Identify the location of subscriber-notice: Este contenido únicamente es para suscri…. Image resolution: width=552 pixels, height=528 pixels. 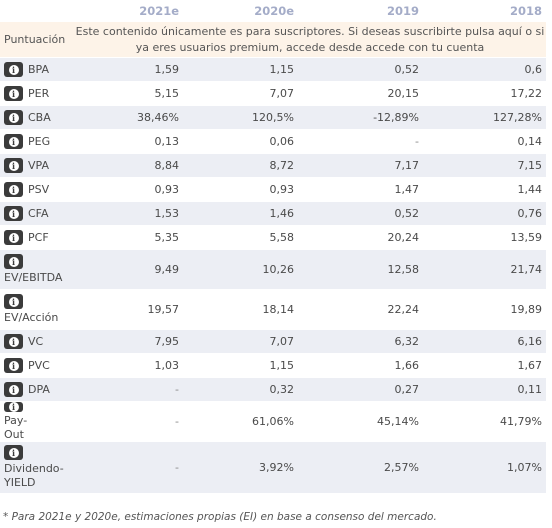
(310, 39).